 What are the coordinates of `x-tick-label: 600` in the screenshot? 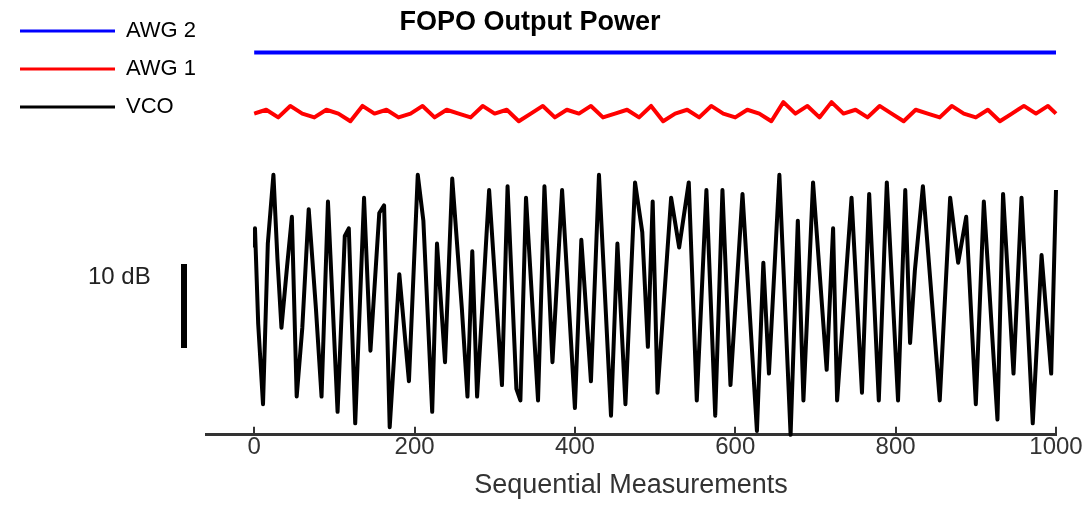 It's located at (735, 445).